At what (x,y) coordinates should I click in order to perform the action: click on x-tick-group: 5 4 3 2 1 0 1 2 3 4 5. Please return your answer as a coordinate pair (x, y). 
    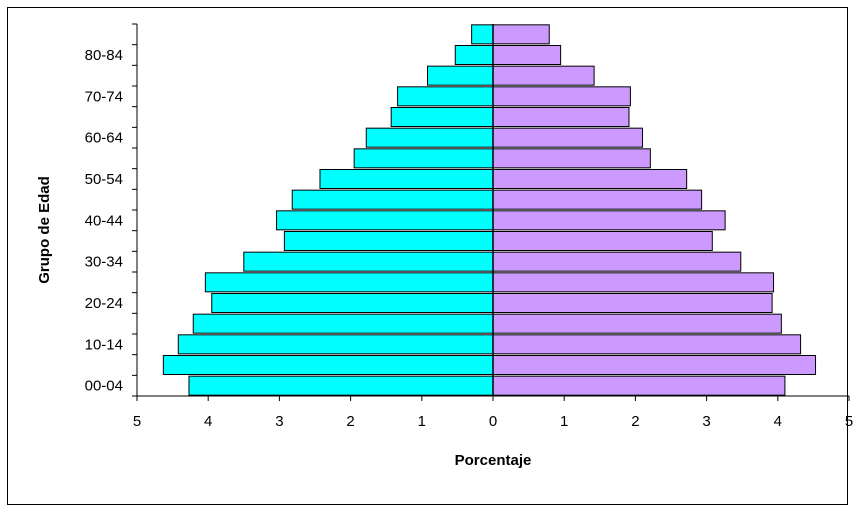
    Looking at the image, I should click on (493, 413).